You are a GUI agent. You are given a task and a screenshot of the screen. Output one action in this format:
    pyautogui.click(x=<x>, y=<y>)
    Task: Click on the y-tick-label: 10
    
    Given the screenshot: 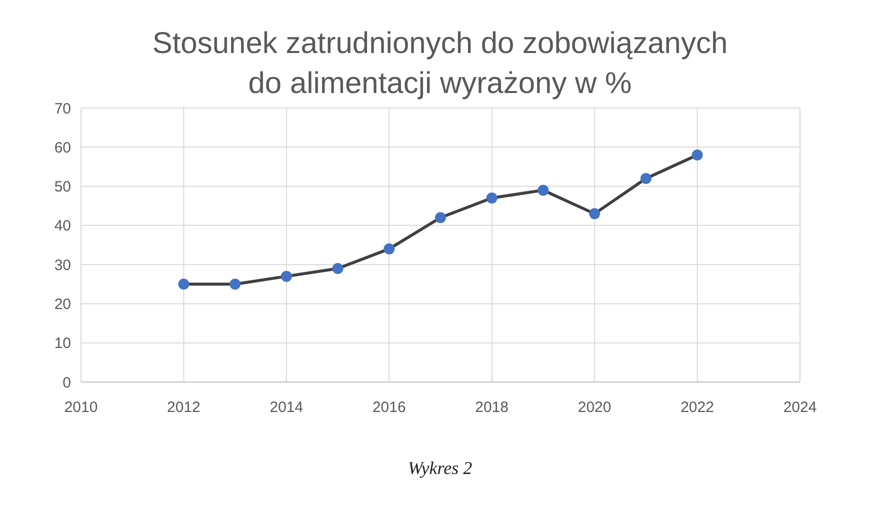 What is the action you would take?
    pyautogui.click(x=62, y=343)
    